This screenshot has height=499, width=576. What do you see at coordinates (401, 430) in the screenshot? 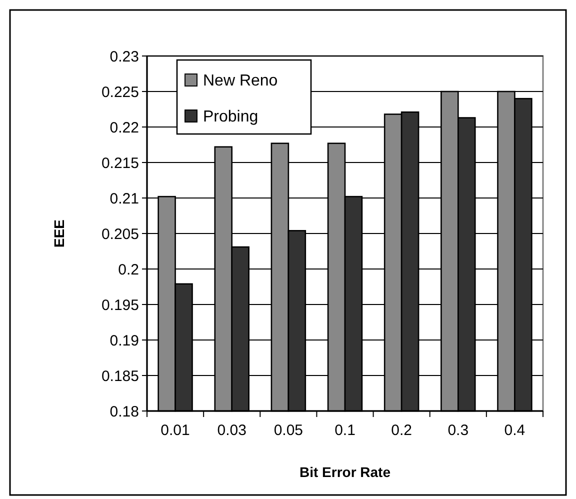
I see `x-tick-label: 0.2` at bounding box center [401, 430].